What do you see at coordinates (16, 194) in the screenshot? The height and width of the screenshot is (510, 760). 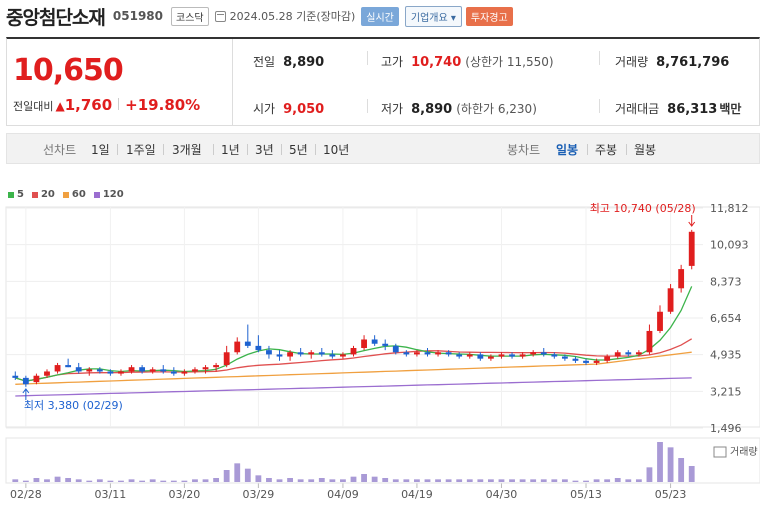 I see `legend-ma5: 5` at bounding box center [16, 194].